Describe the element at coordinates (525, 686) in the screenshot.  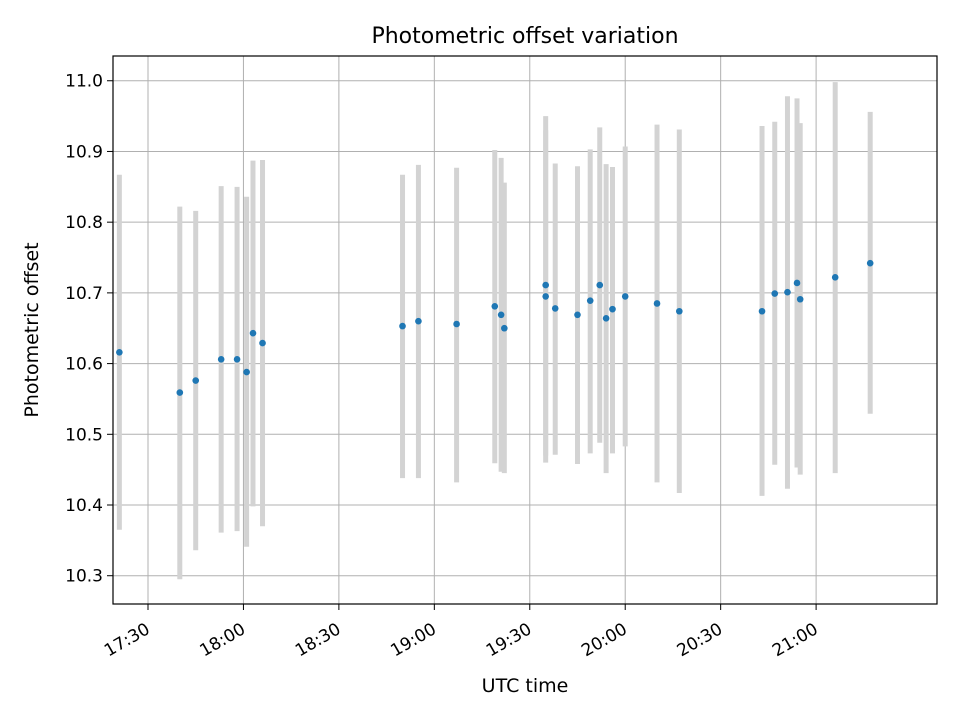
I see `x-axis-label: UTC time` at that location.